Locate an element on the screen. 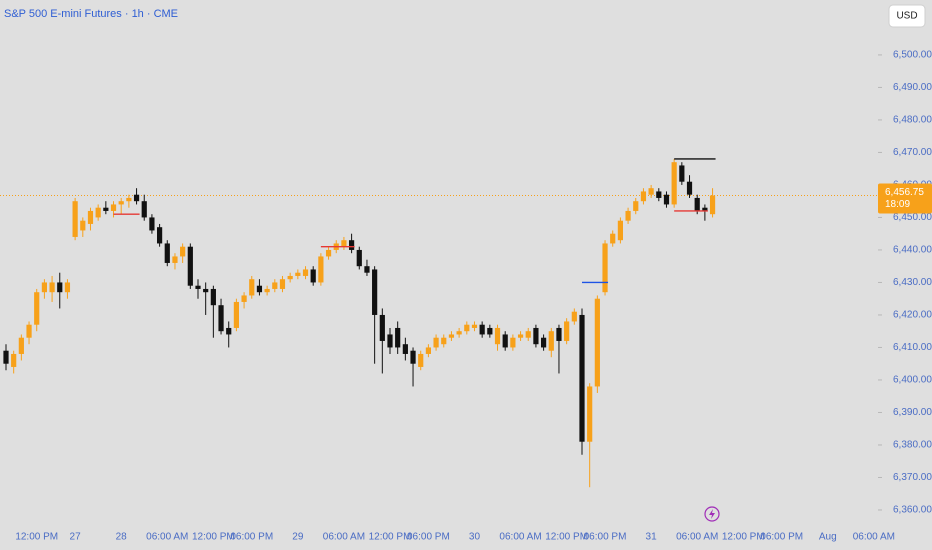  y-tick-label: 6,430.00 is located at coordinates (912, 282).